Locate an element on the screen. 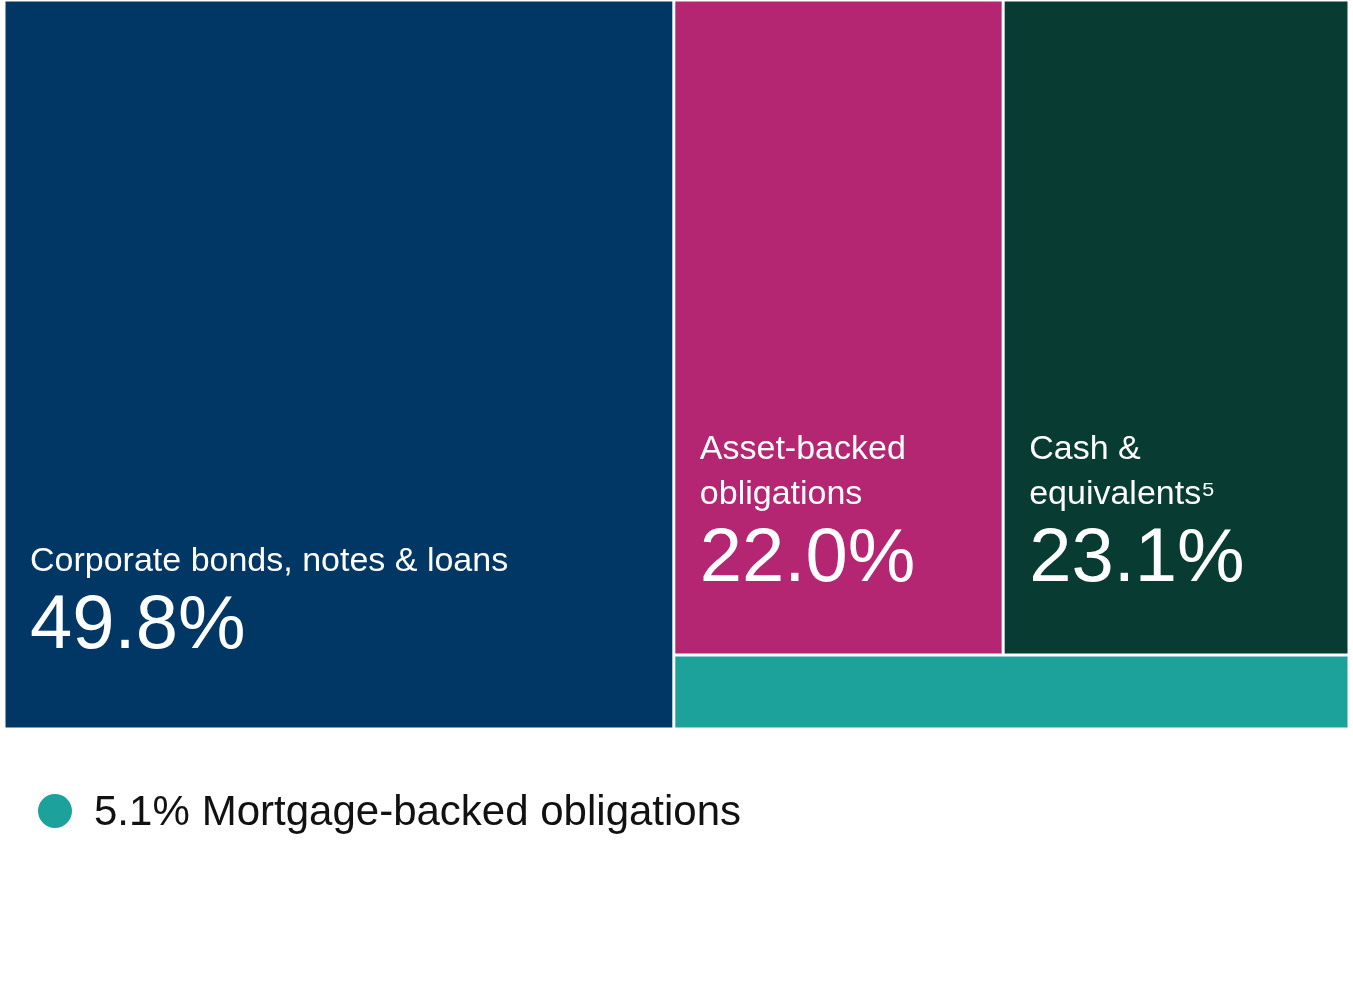 The image size is (1353, 1000). data-label: 49.8% is located at coordinates (138, 622).